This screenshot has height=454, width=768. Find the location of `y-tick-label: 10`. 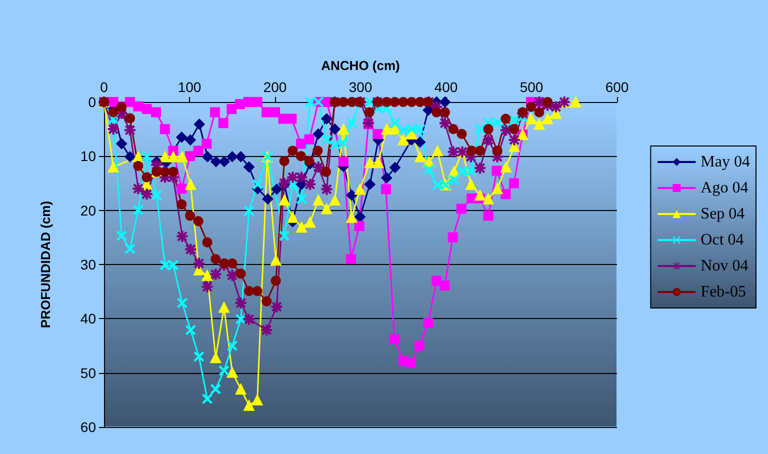

y-tick-label: 10 is located at coordinates (88, 156).